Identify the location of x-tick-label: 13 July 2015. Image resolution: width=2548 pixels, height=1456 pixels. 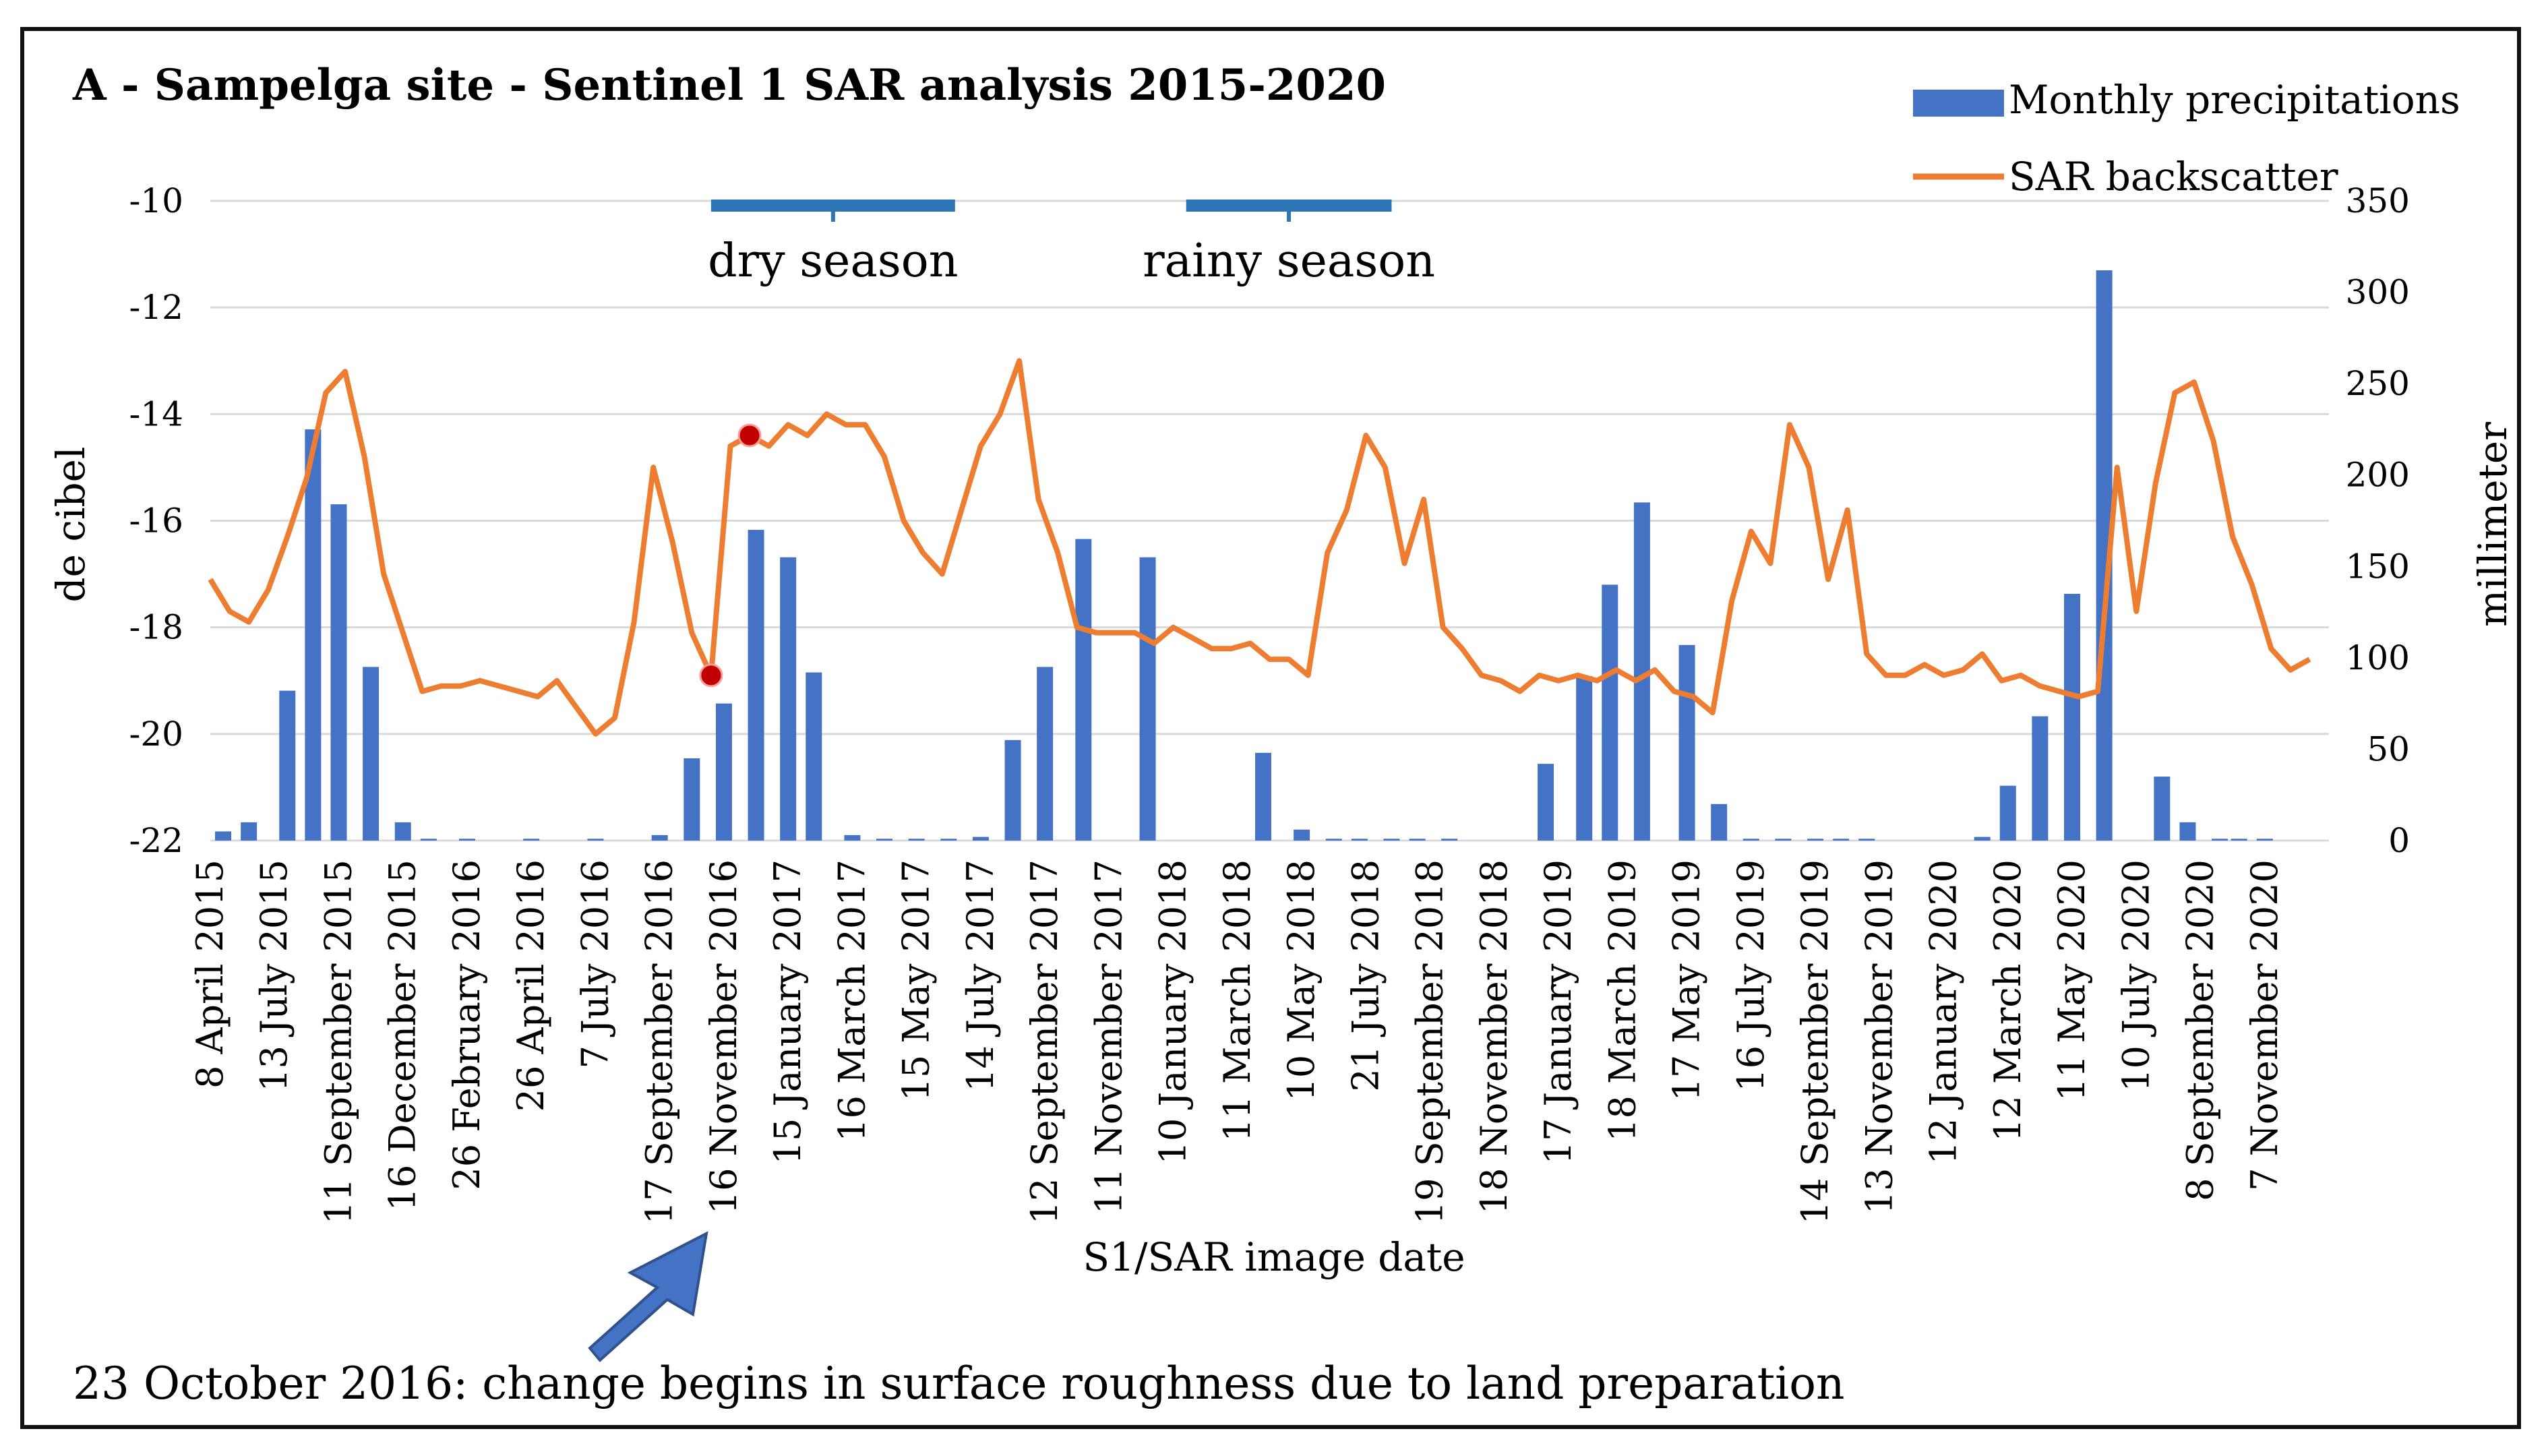
(274, 975).